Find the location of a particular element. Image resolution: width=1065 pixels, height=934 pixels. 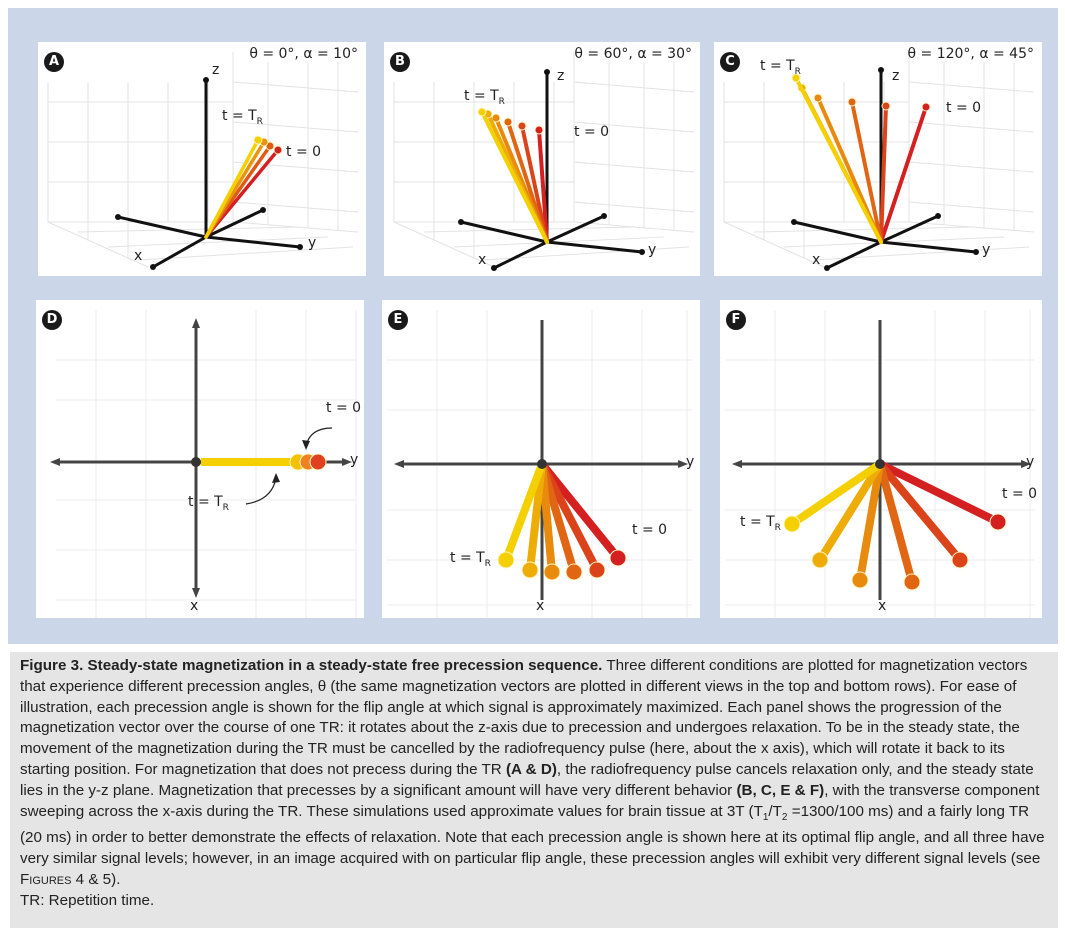

panel-c-params: θ = 120°, α = 45° is located at coordinates (971, 54).